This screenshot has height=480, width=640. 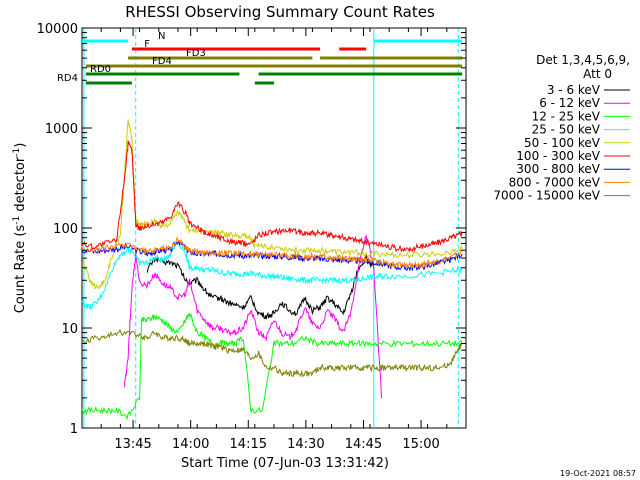 I want to click on y-axis-label: Count Rate (s-1 detector-1), so click(x=20, y=228).